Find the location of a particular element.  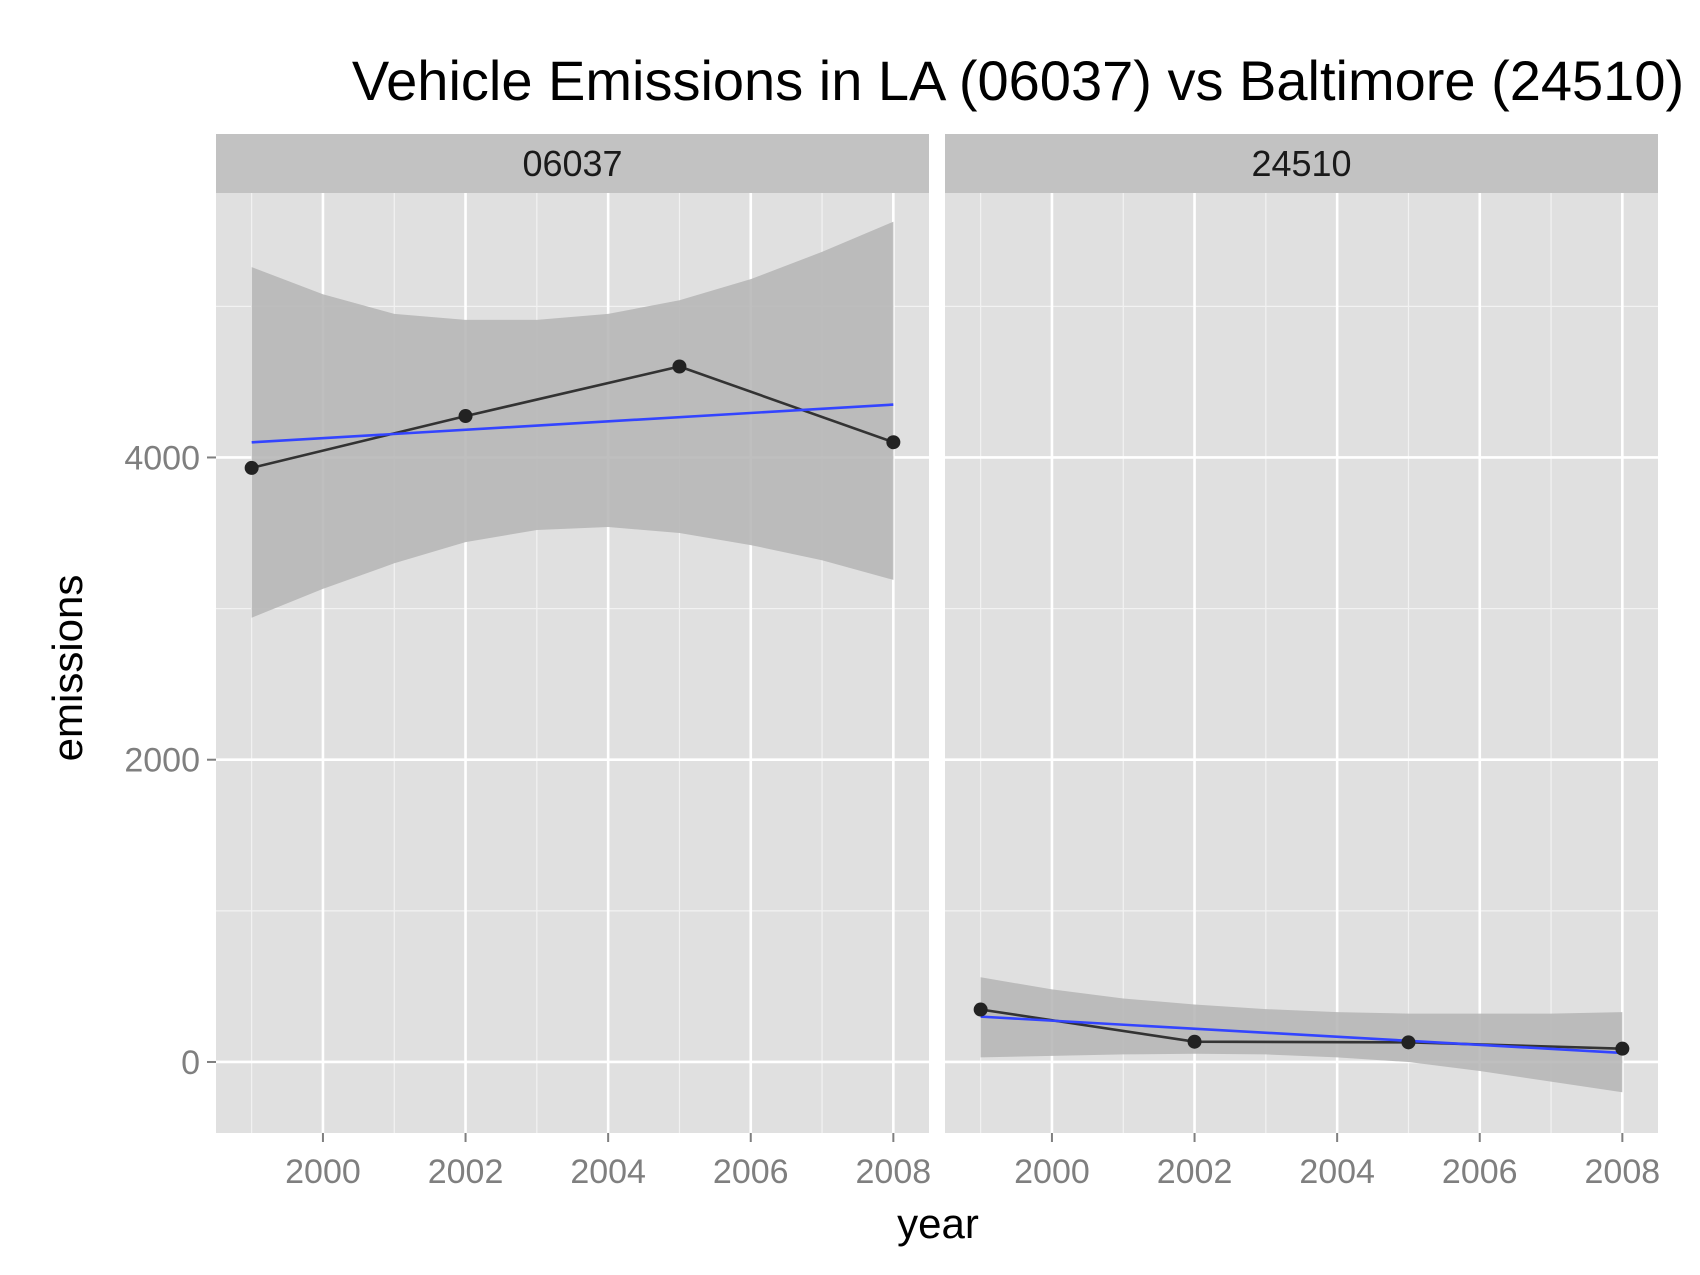

y-tick-label: 4000 is located at coordinates (162, 458).